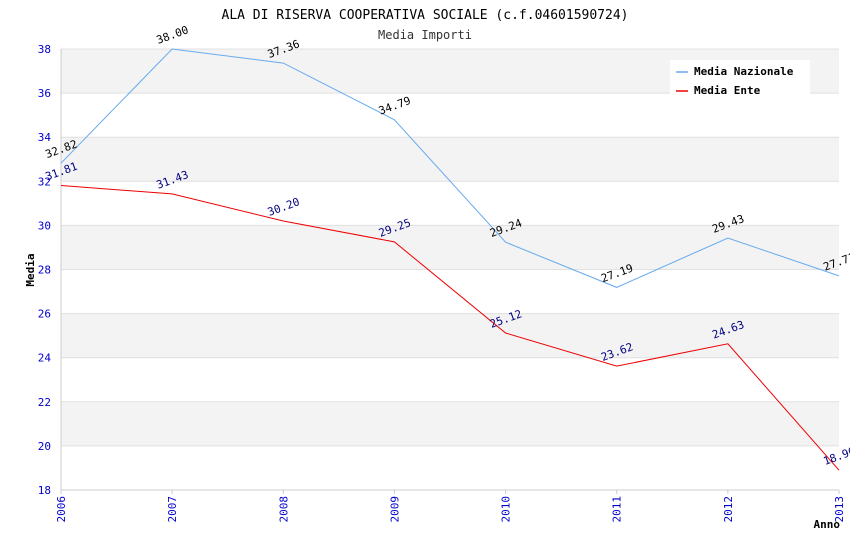 The width and height of the screenshot is (850, 550). Describe the element at coordinates (395, 106) in the screenshot. I see `data-label: 34.79` at that location.